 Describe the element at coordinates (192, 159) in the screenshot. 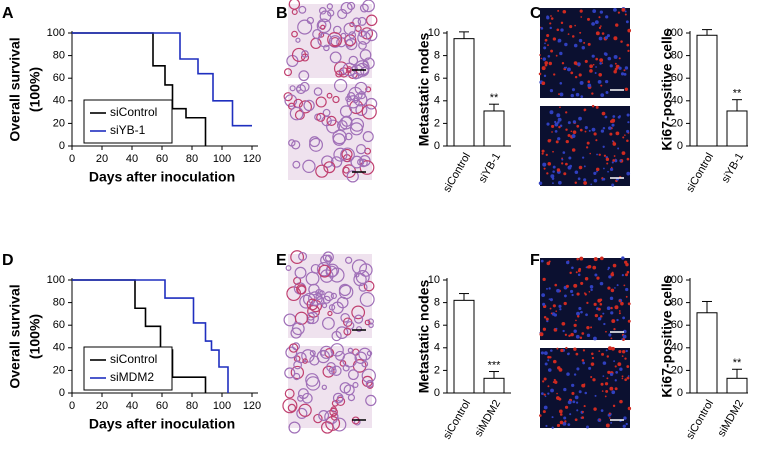

I see `x-tick-label: 80` at that location.